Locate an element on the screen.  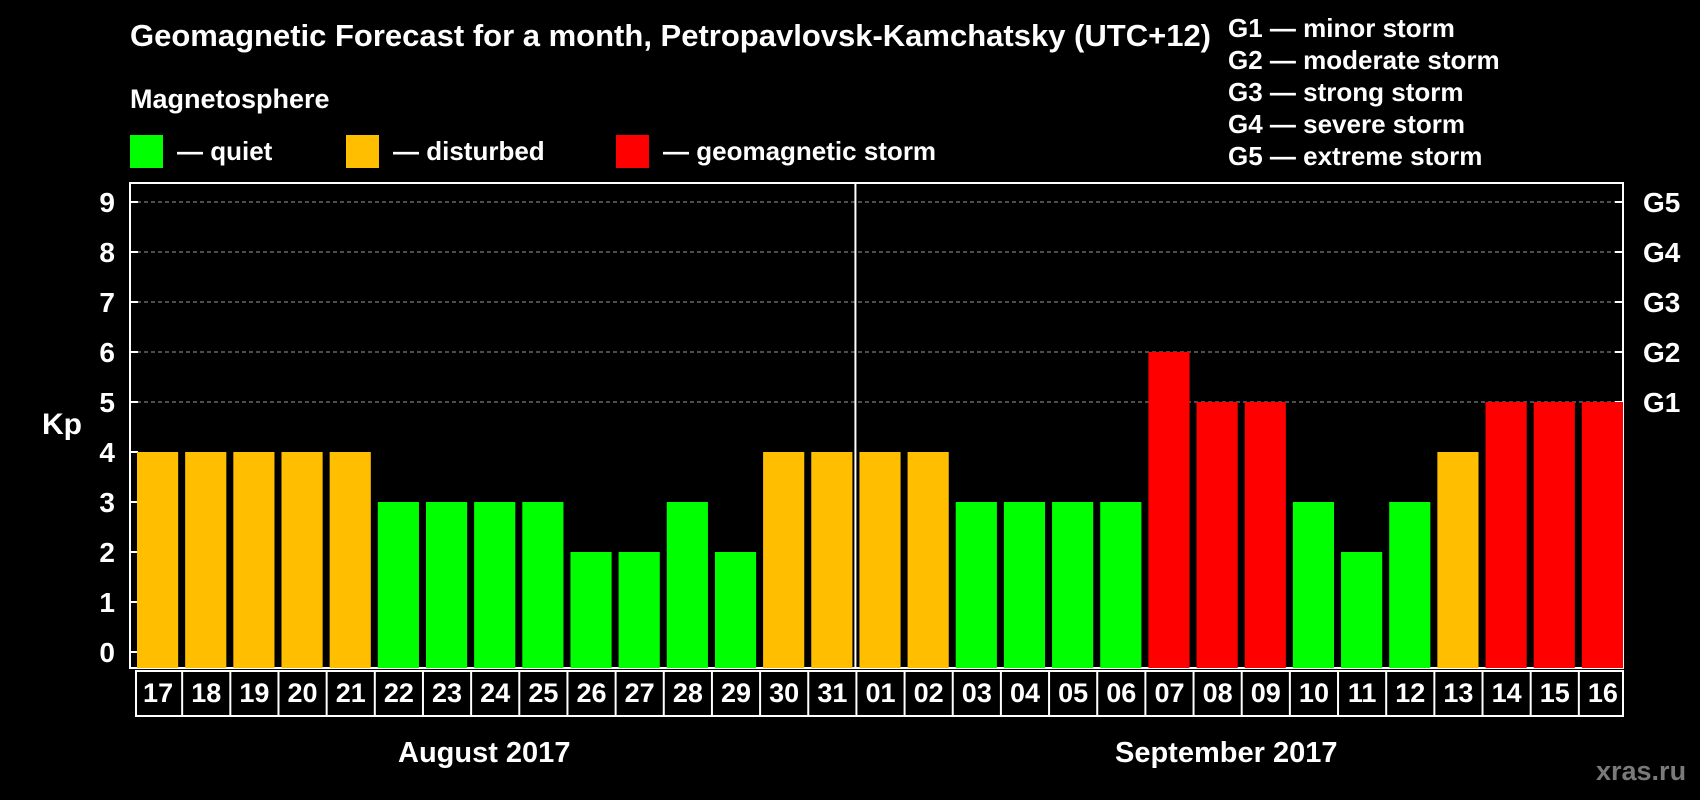
day-label-13: 13 is located at coordinates (1458, 693).